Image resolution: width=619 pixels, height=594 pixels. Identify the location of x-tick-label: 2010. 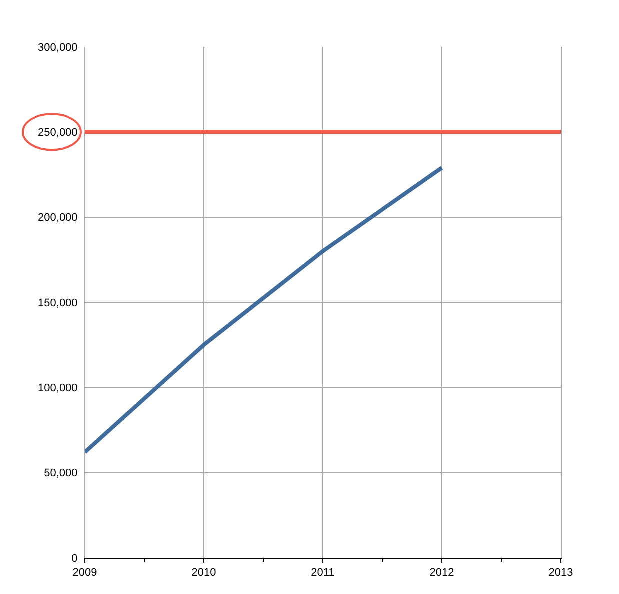
(204, 573).